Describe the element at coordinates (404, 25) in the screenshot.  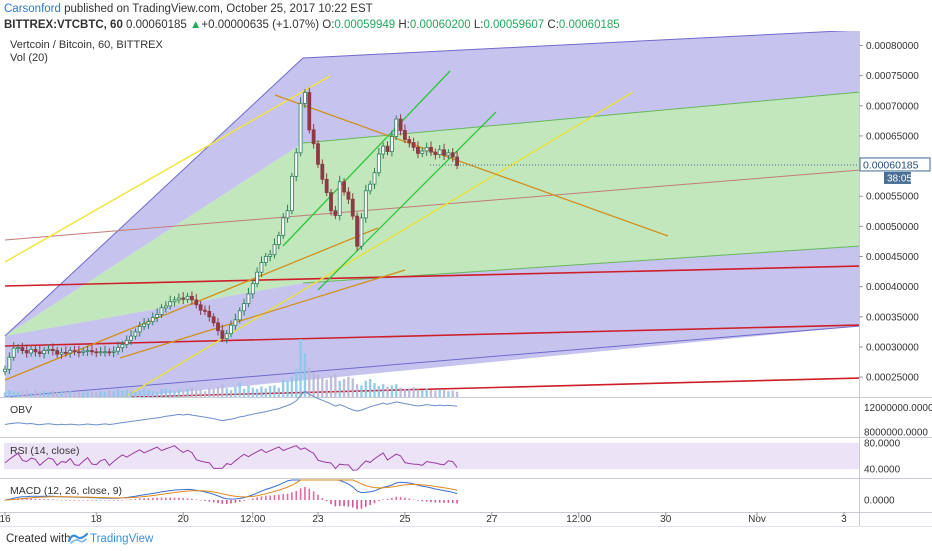
I see `high-label: H:` at that location.